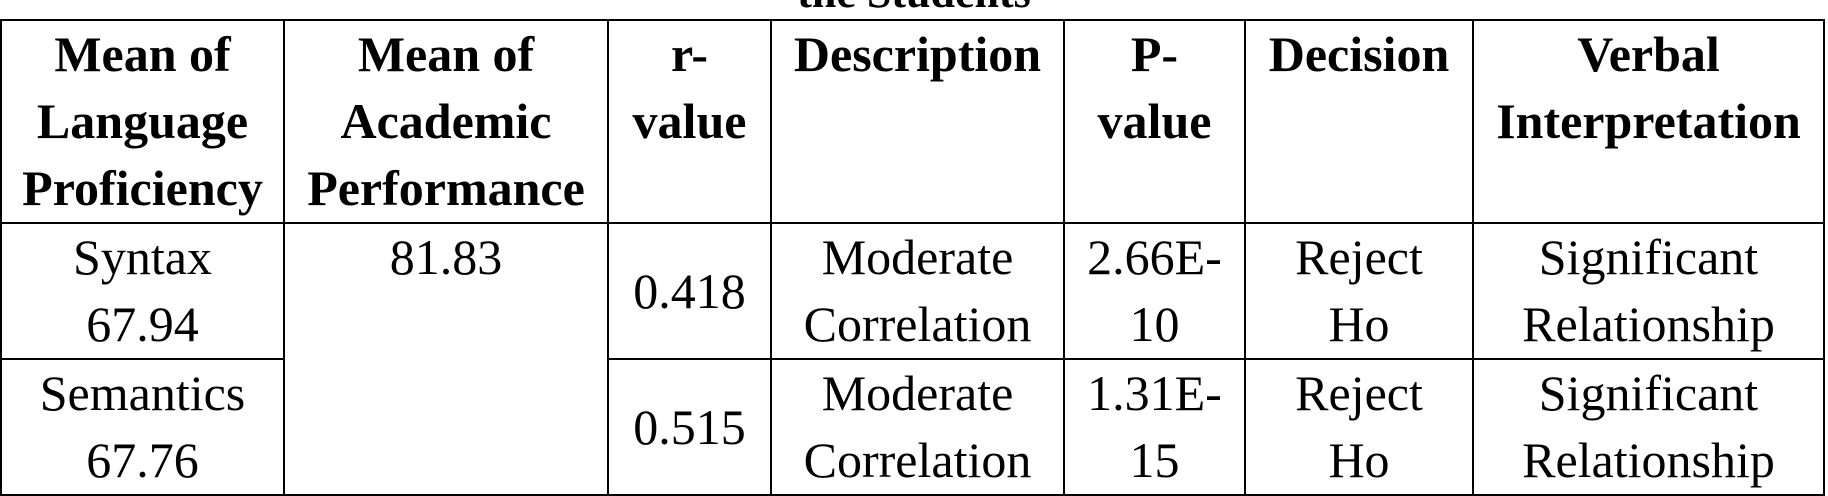 The width and height of the screenshot is (1828, 496). Describe the element at coordinates (917, 427) in the screenshot. I see `cell-description-semantics: Moderate Correlation` at that location.